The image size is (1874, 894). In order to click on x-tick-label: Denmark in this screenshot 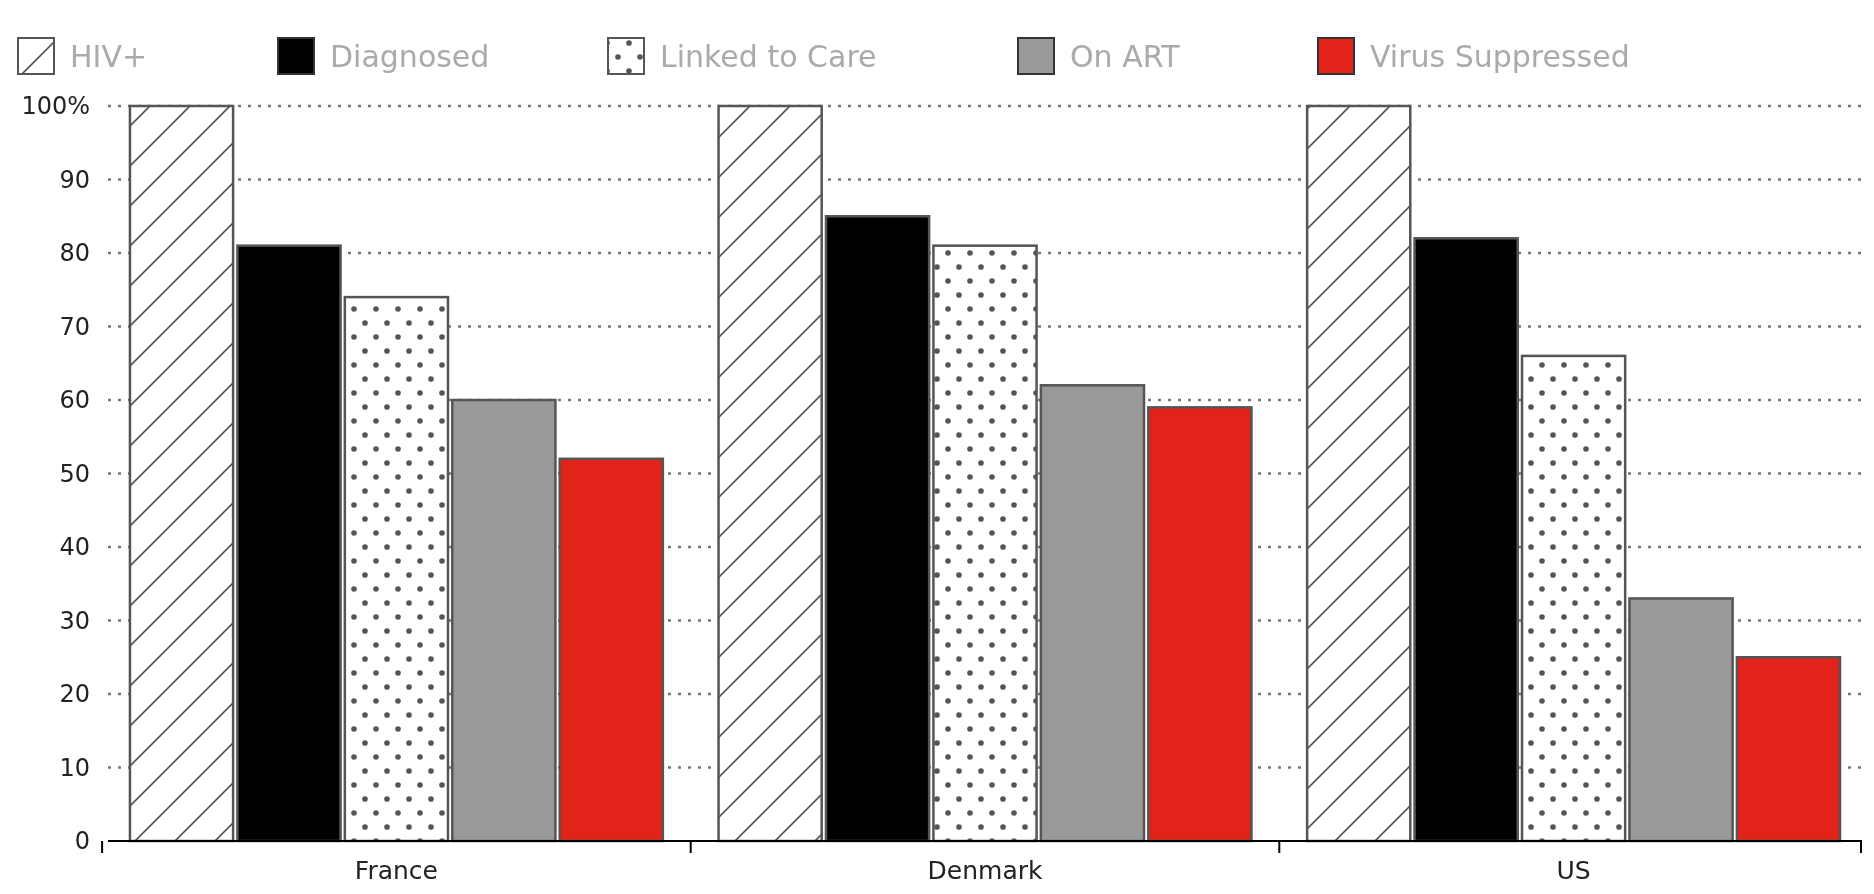, I will do `click(985, 870)`.